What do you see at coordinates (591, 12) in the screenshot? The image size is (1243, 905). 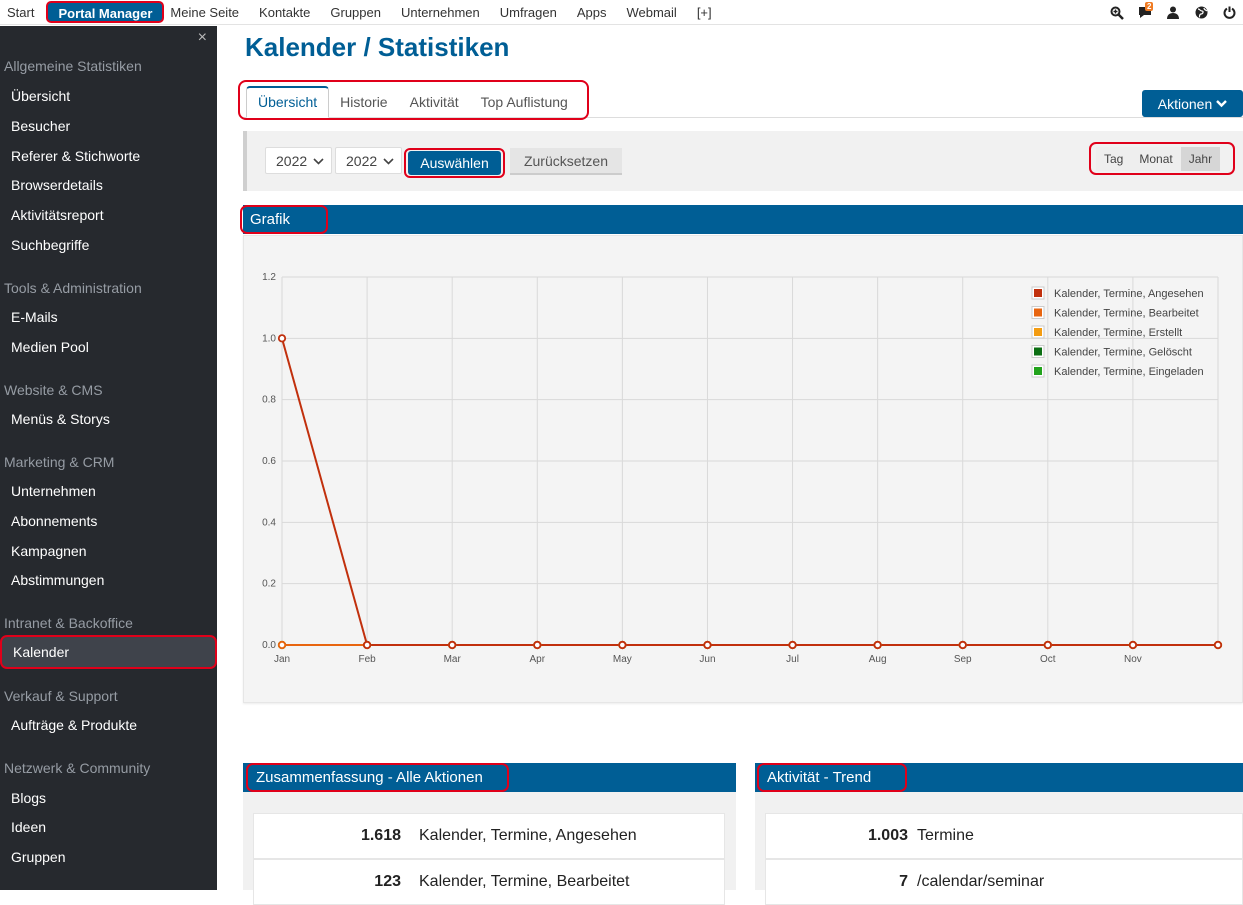 I see `nav-apps: Apps` at bounding box center [591, 12].